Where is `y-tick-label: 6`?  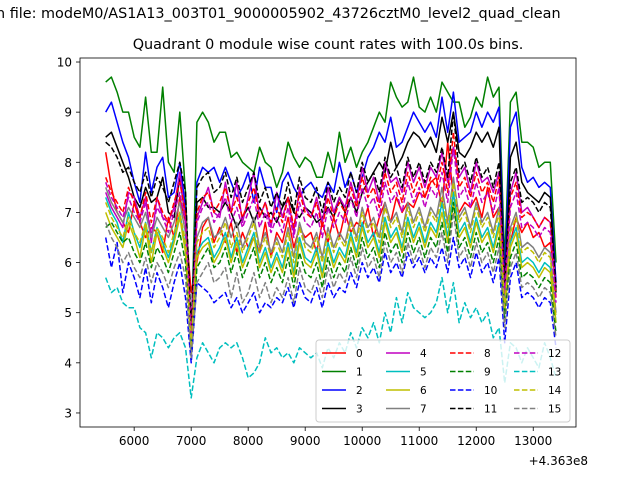
y-tick-label: 6 is located at coordinates (68, 263).